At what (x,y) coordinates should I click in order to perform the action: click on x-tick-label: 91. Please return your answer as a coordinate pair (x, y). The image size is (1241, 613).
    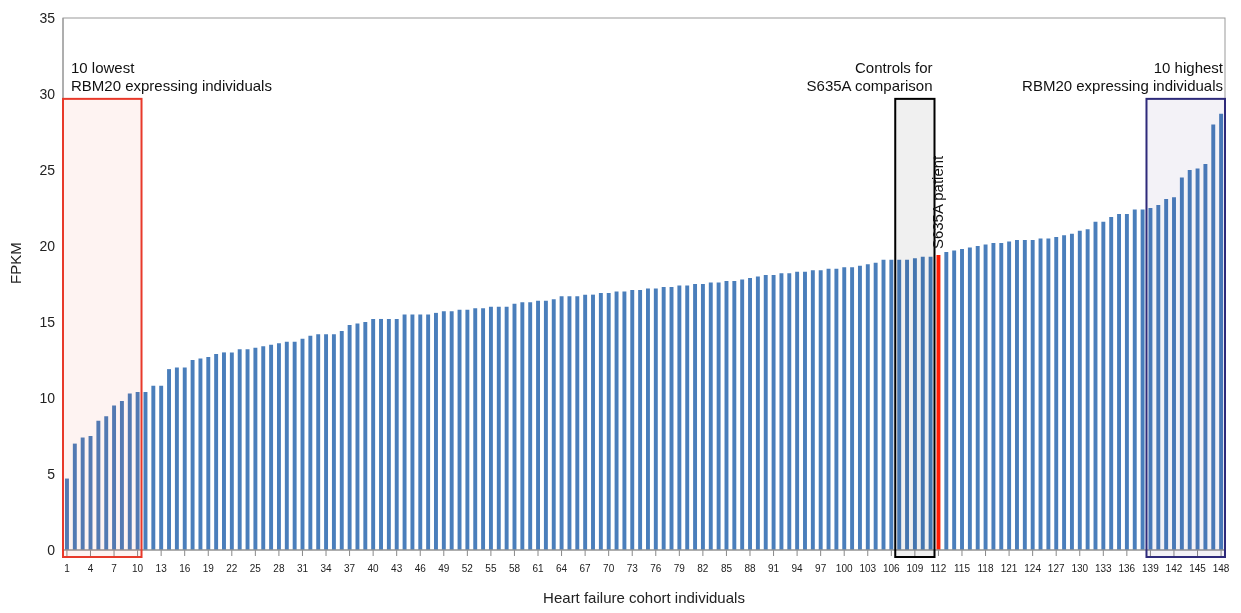
    Looking at the image, I should click on (773, 569).